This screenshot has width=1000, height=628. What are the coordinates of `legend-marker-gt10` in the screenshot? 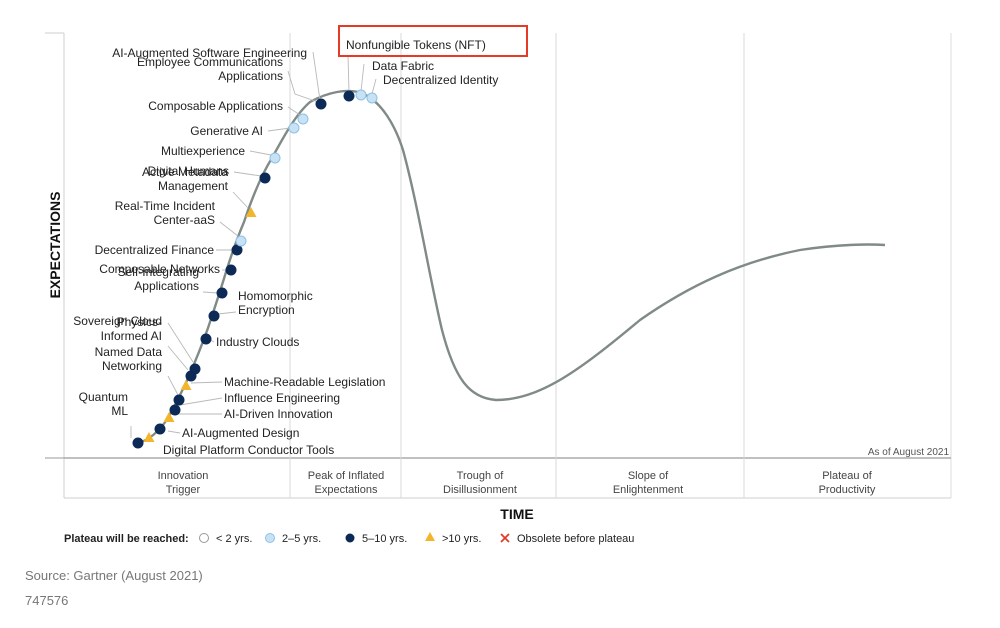 It's located at (430, 536).